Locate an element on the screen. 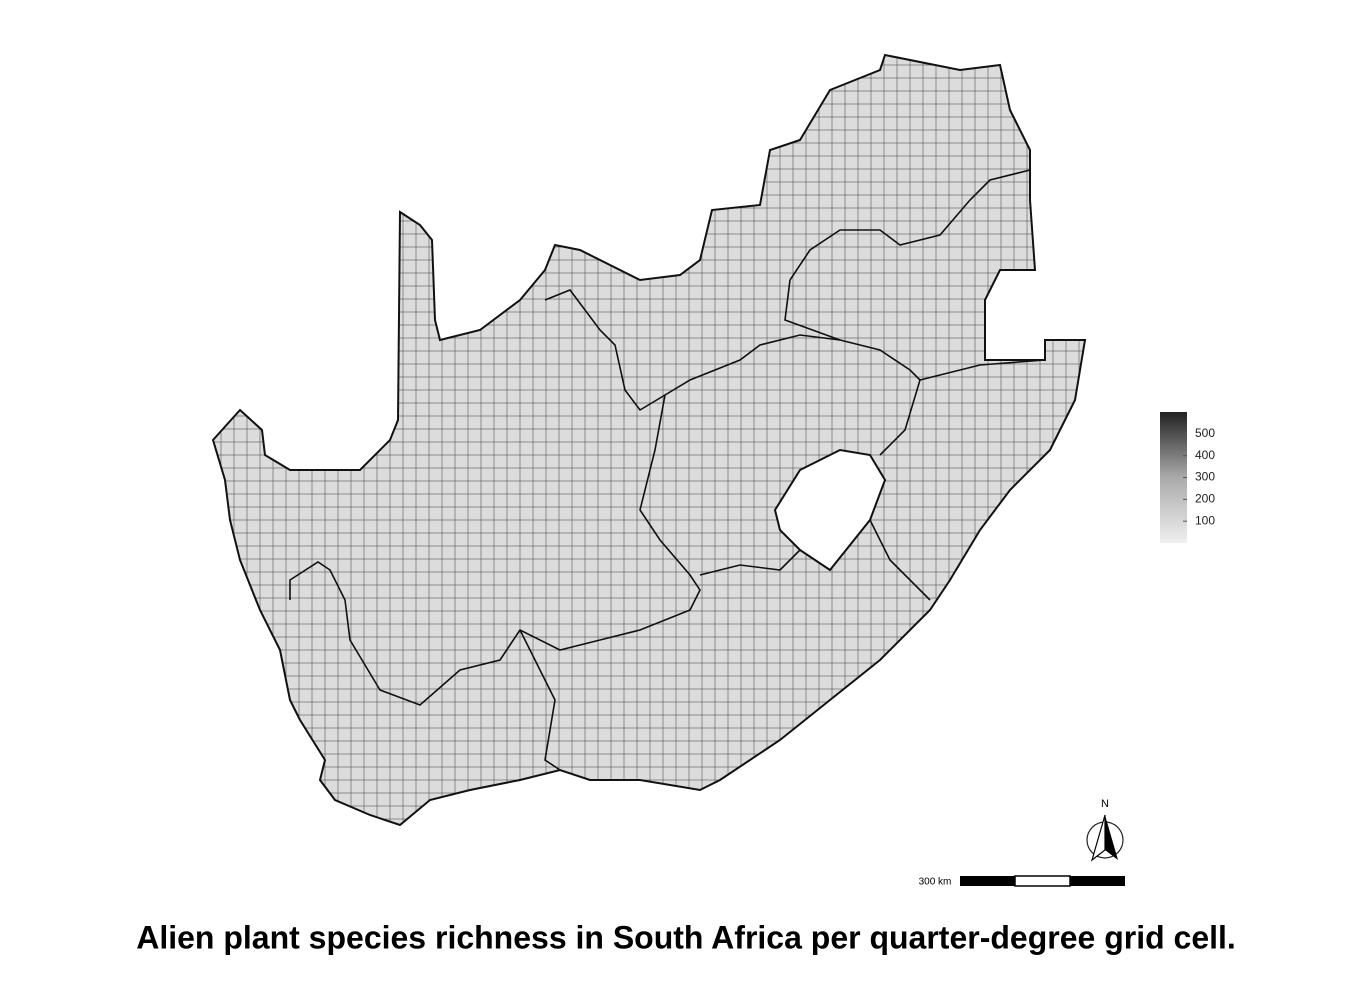 The height and width of the screenshot is (986, 1372). color-ramp is located at coordinates (1173, 477).